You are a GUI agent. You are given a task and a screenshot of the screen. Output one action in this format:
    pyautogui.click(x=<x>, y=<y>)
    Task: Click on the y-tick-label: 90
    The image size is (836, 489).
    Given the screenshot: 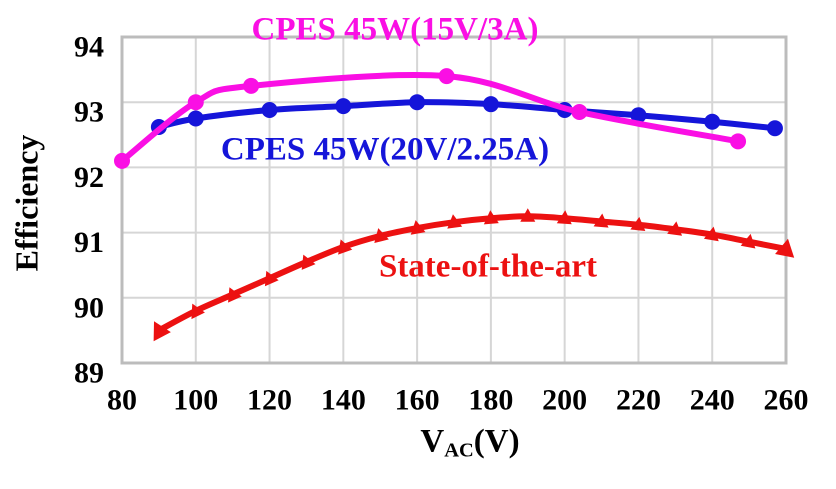 What is the action you would take?
    pyautogui.click(x=89, y=307)
    